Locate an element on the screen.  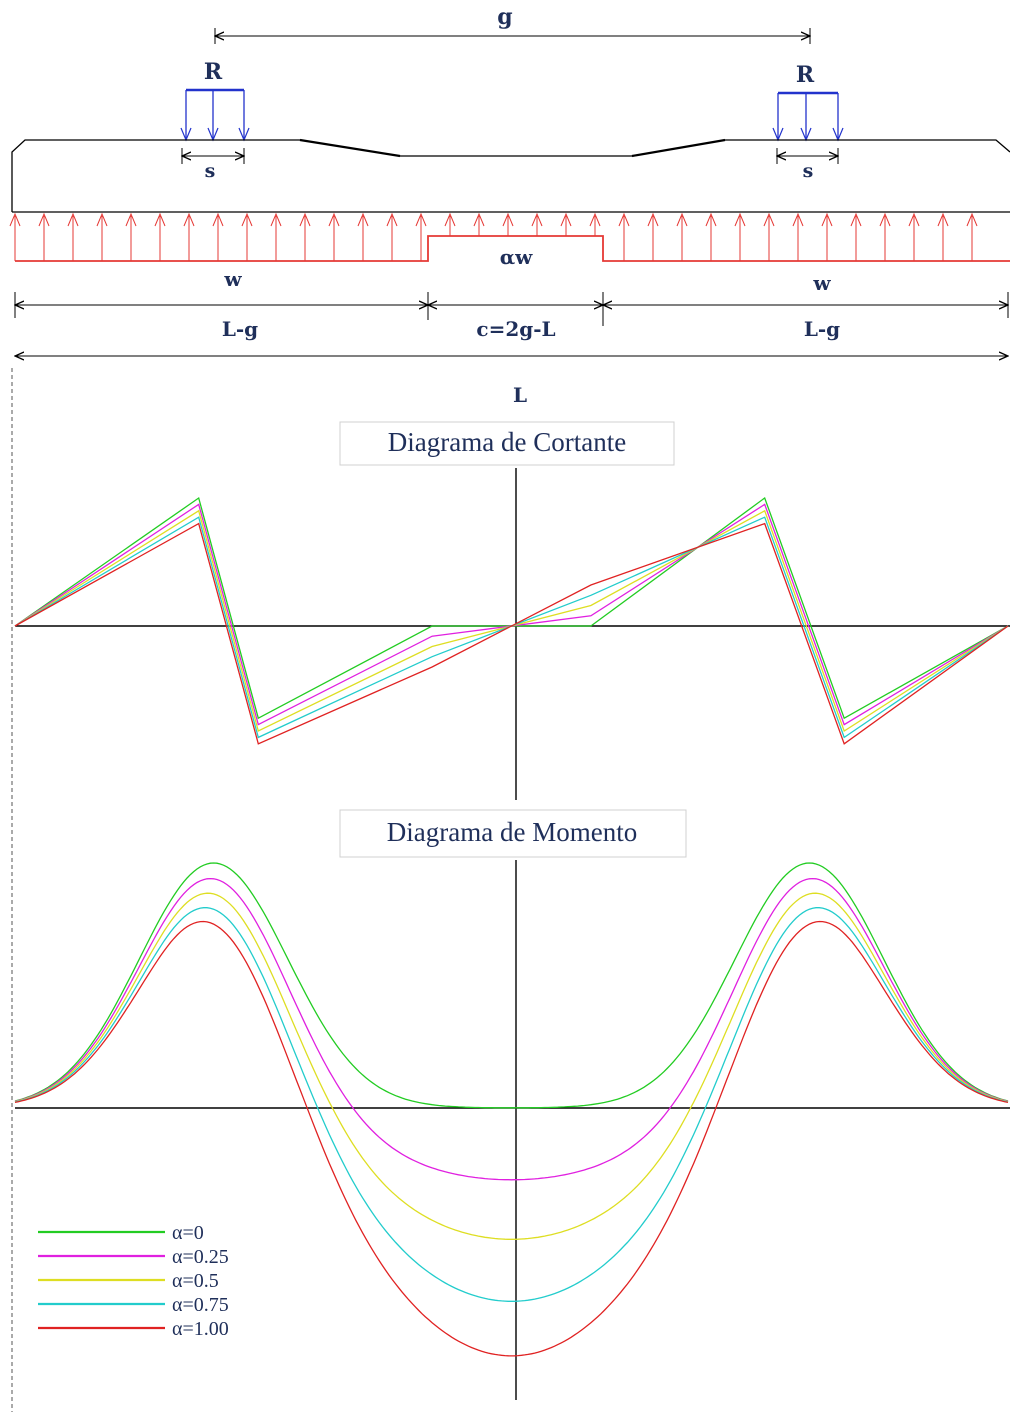
legend-label: α=0.5 is located at coordinates (195, 1281).